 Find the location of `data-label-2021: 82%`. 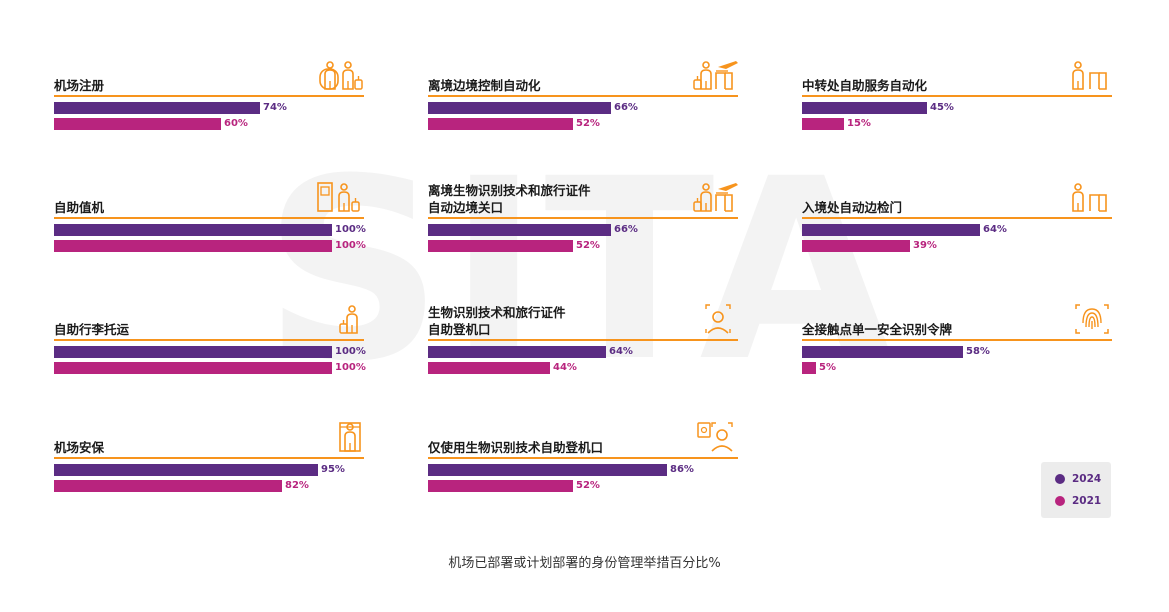

data-label-2021: 82% is located at coordinates (297, 485).